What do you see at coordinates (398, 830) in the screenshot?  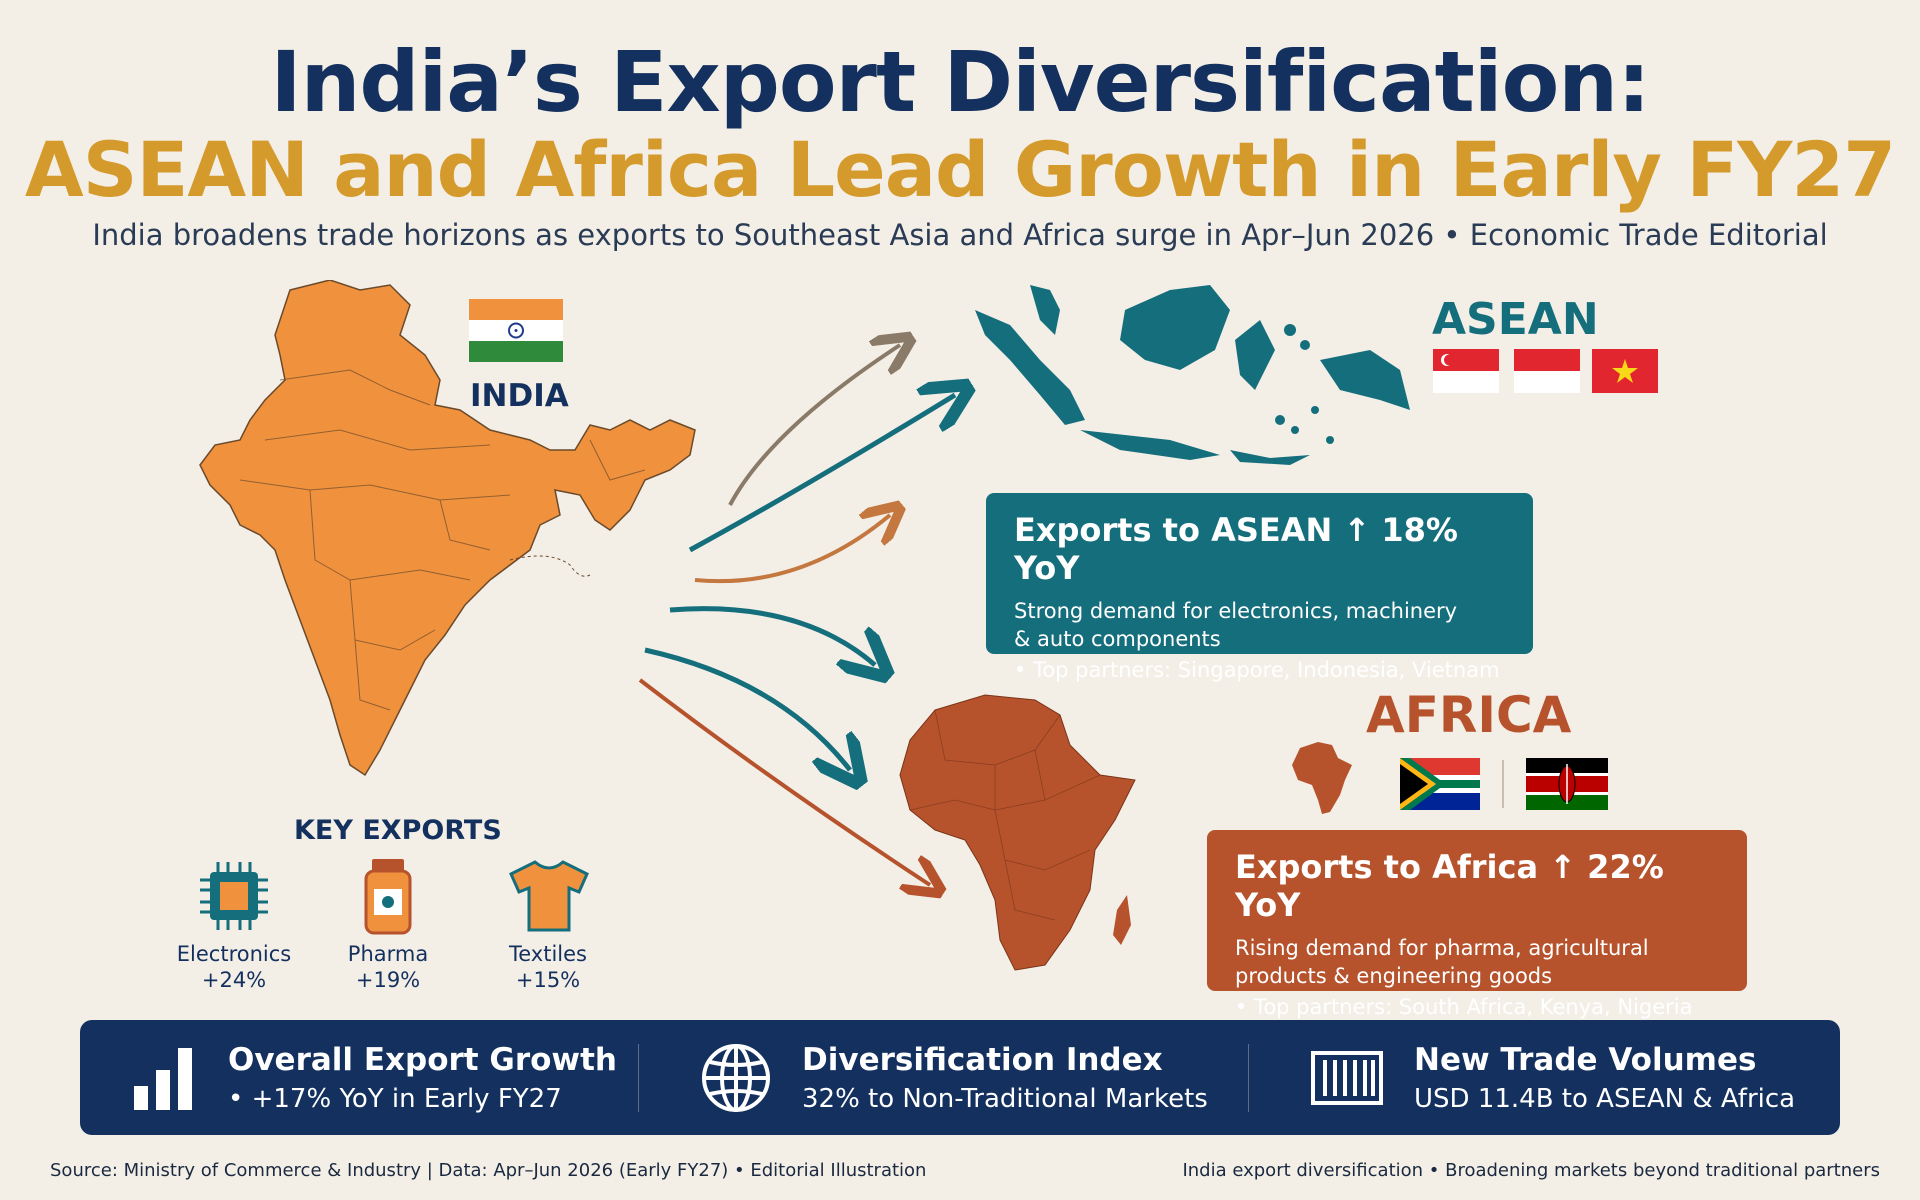 I see `key-exports-label: KEY EXPORTS` at bounding box center [398, 830].